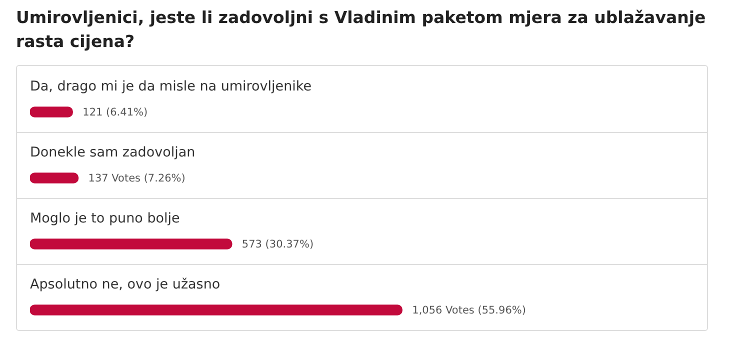 The image size is (730, 343). What do you see at coordinates (105, 218) in the screenshot?
I see `y-tick-label: Moglo je to puno bolje` at bounding box center [105, 218].